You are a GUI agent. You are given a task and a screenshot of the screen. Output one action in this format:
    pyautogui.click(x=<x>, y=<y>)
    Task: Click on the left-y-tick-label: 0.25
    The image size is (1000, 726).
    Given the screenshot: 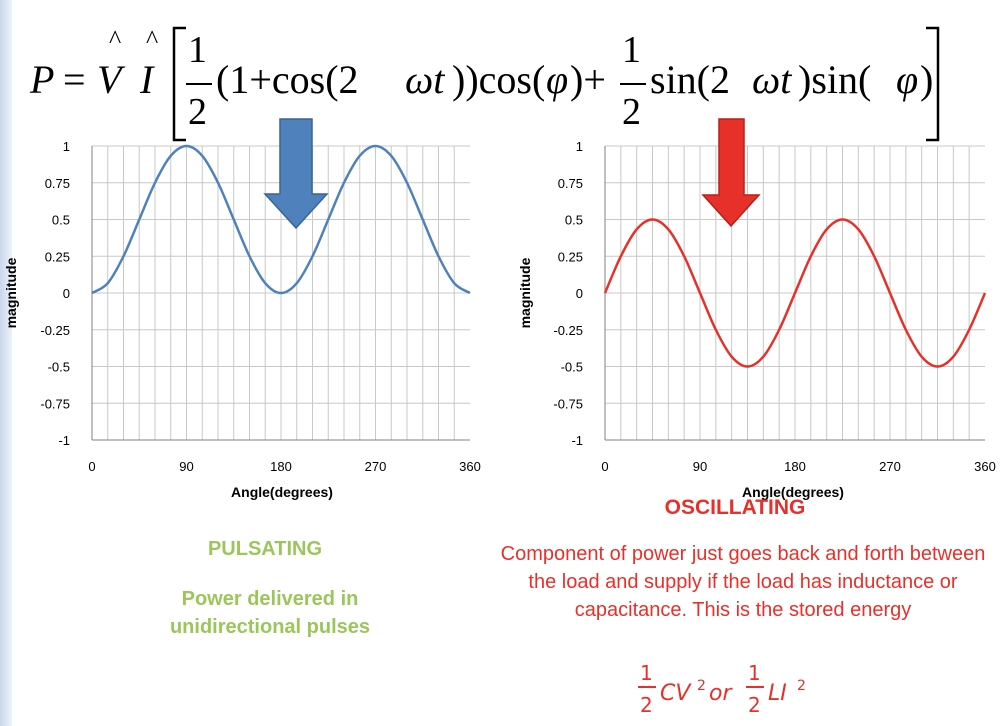 What is the action you would take?
    pyautogui.click(x=57, y=256)
    